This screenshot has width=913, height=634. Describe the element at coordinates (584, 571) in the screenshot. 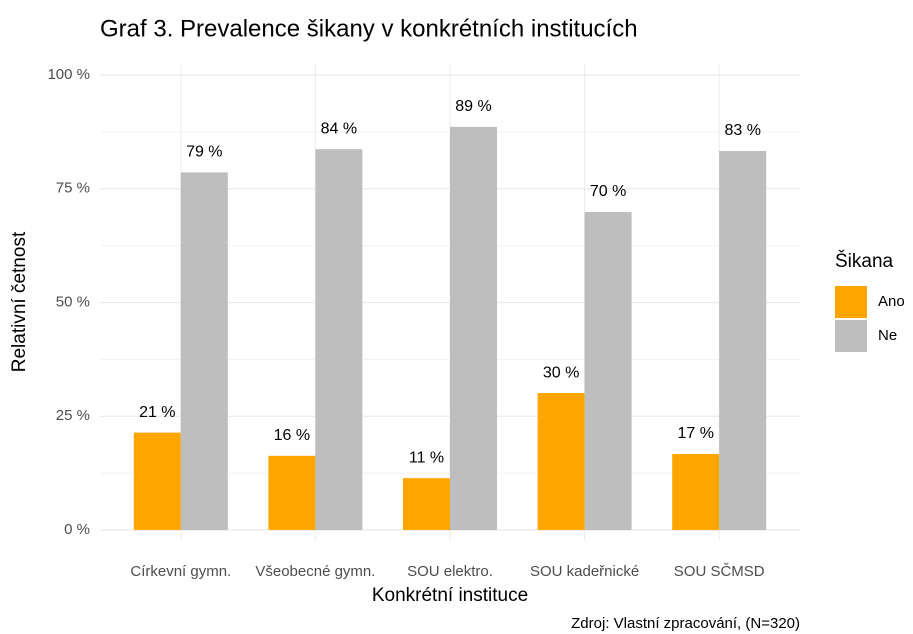

I see `x-tick-label: SOU kadeřnické` at that location.